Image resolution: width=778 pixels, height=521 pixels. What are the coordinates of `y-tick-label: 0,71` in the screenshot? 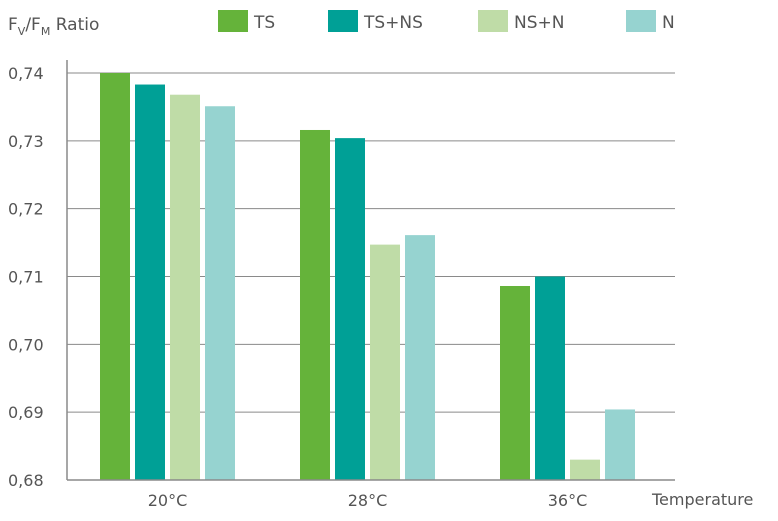 It's located at (26, 277).